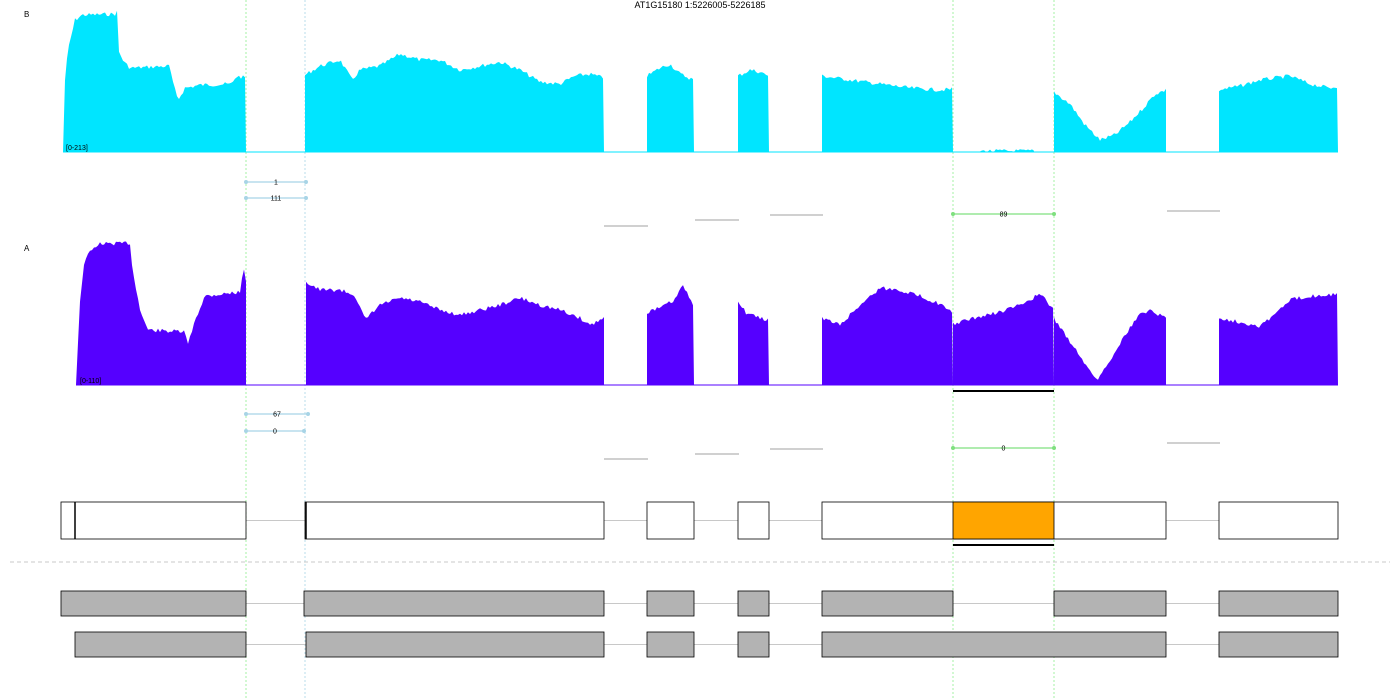 The height and width of the screenshot is (700, 1400). What do you see at coordinates (26, 14) in the screenshot?
I see `track-label-b: B` at bounding box center [26, 14].